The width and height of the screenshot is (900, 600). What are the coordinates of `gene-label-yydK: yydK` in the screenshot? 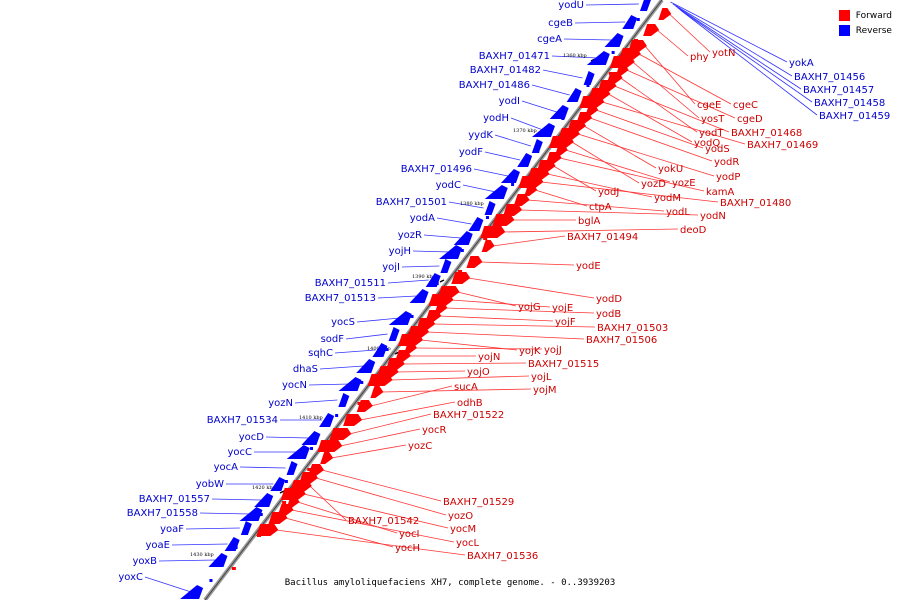 It's located at (480, 135).